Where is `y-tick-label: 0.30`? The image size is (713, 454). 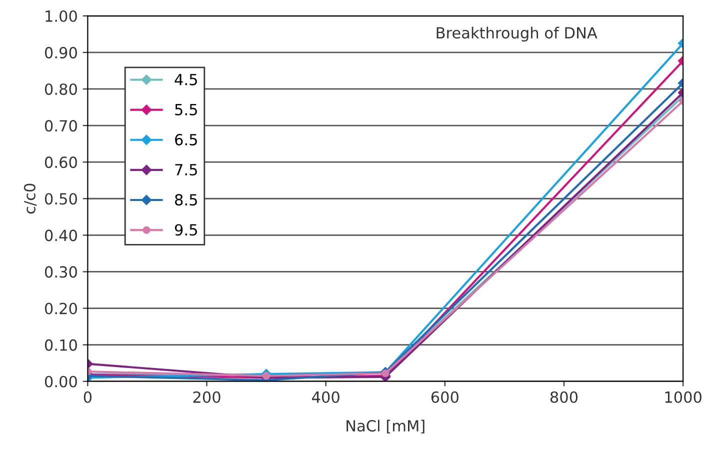
y-tick-label: 0.30 is located at coordinates (60, 272).